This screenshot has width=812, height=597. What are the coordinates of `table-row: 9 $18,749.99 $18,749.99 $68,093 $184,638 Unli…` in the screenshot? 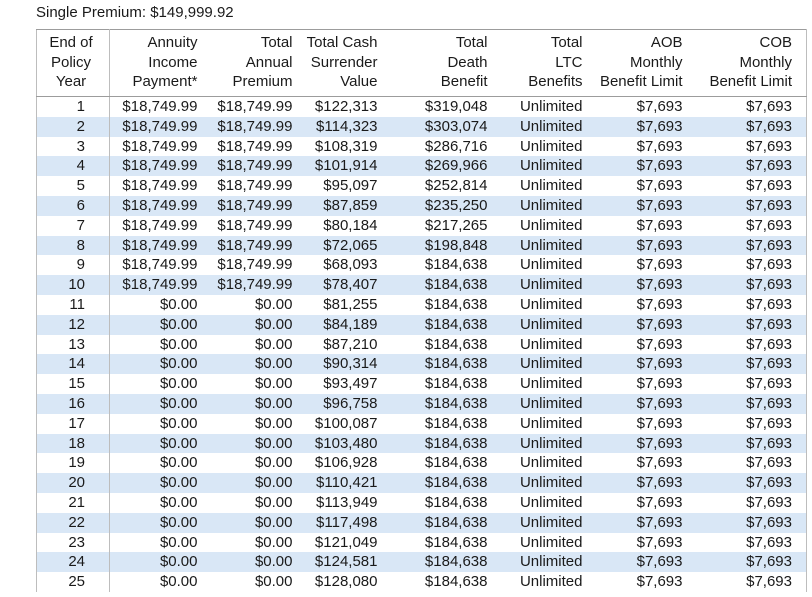 It's located at (421, 265).